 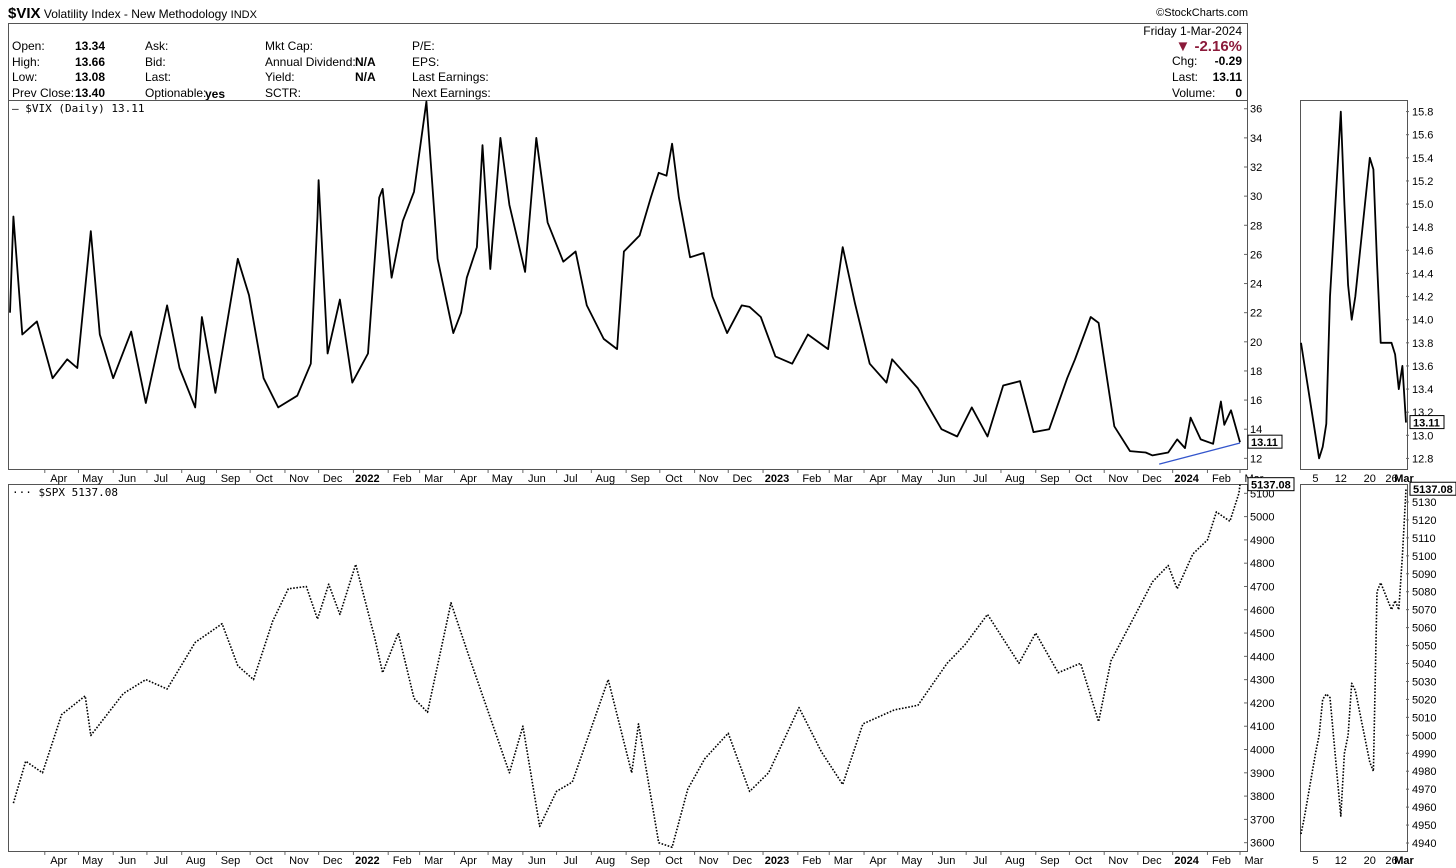 I want to click on x-tick-label: 2024, so click(x=1186, y=861).